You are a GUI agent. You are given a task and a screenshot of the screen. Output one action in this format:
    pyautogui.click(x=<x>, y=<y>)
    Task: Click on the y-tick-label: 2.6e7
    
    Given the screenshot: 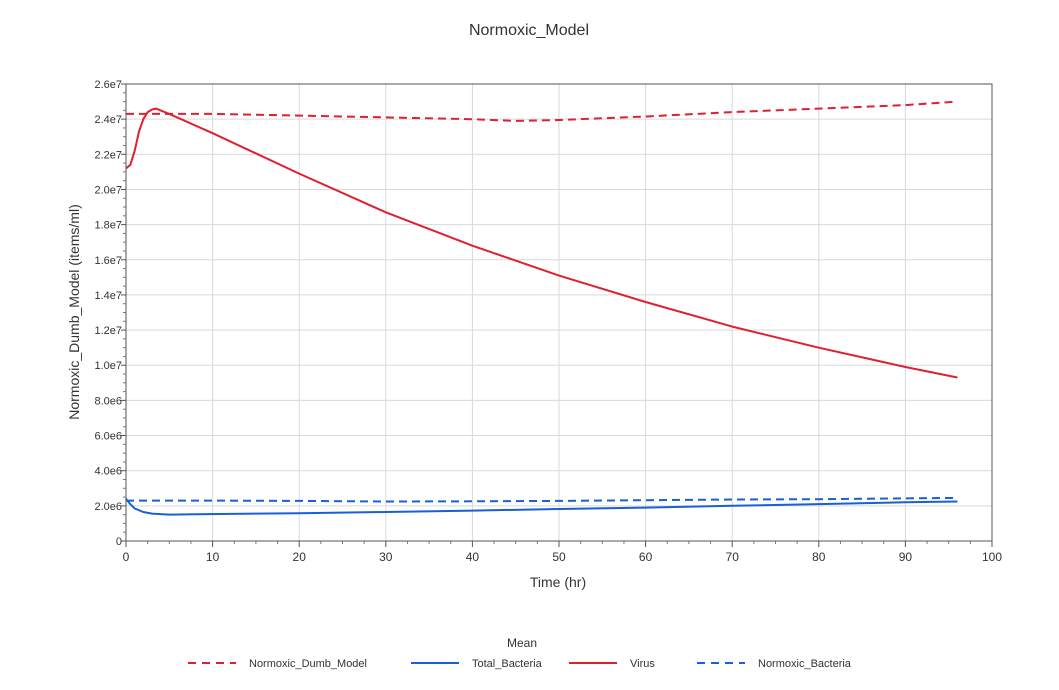 What is the action you would take?
    pyautogui.click(x=108, y=85)
    